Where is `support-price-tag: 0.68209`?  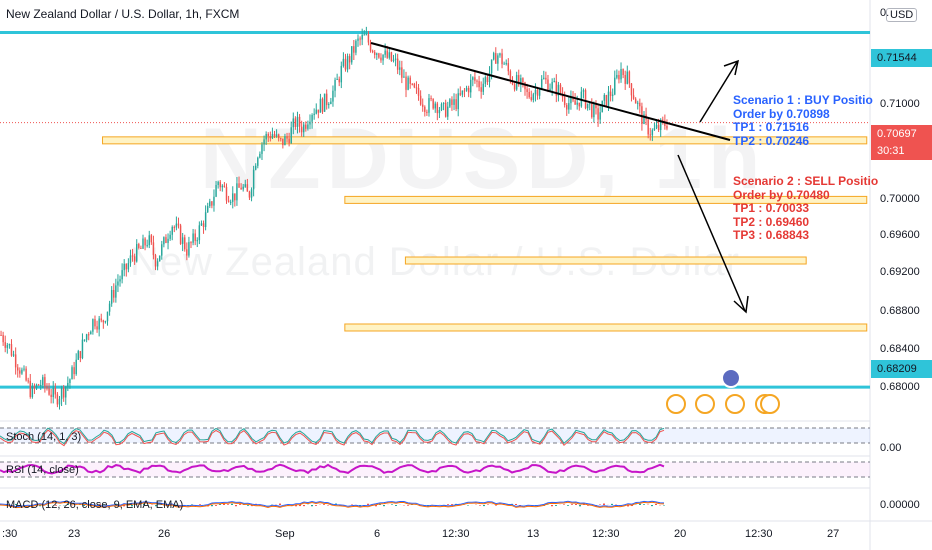 support-price-tag: 0.68209 is located at coordinates (901, 369).